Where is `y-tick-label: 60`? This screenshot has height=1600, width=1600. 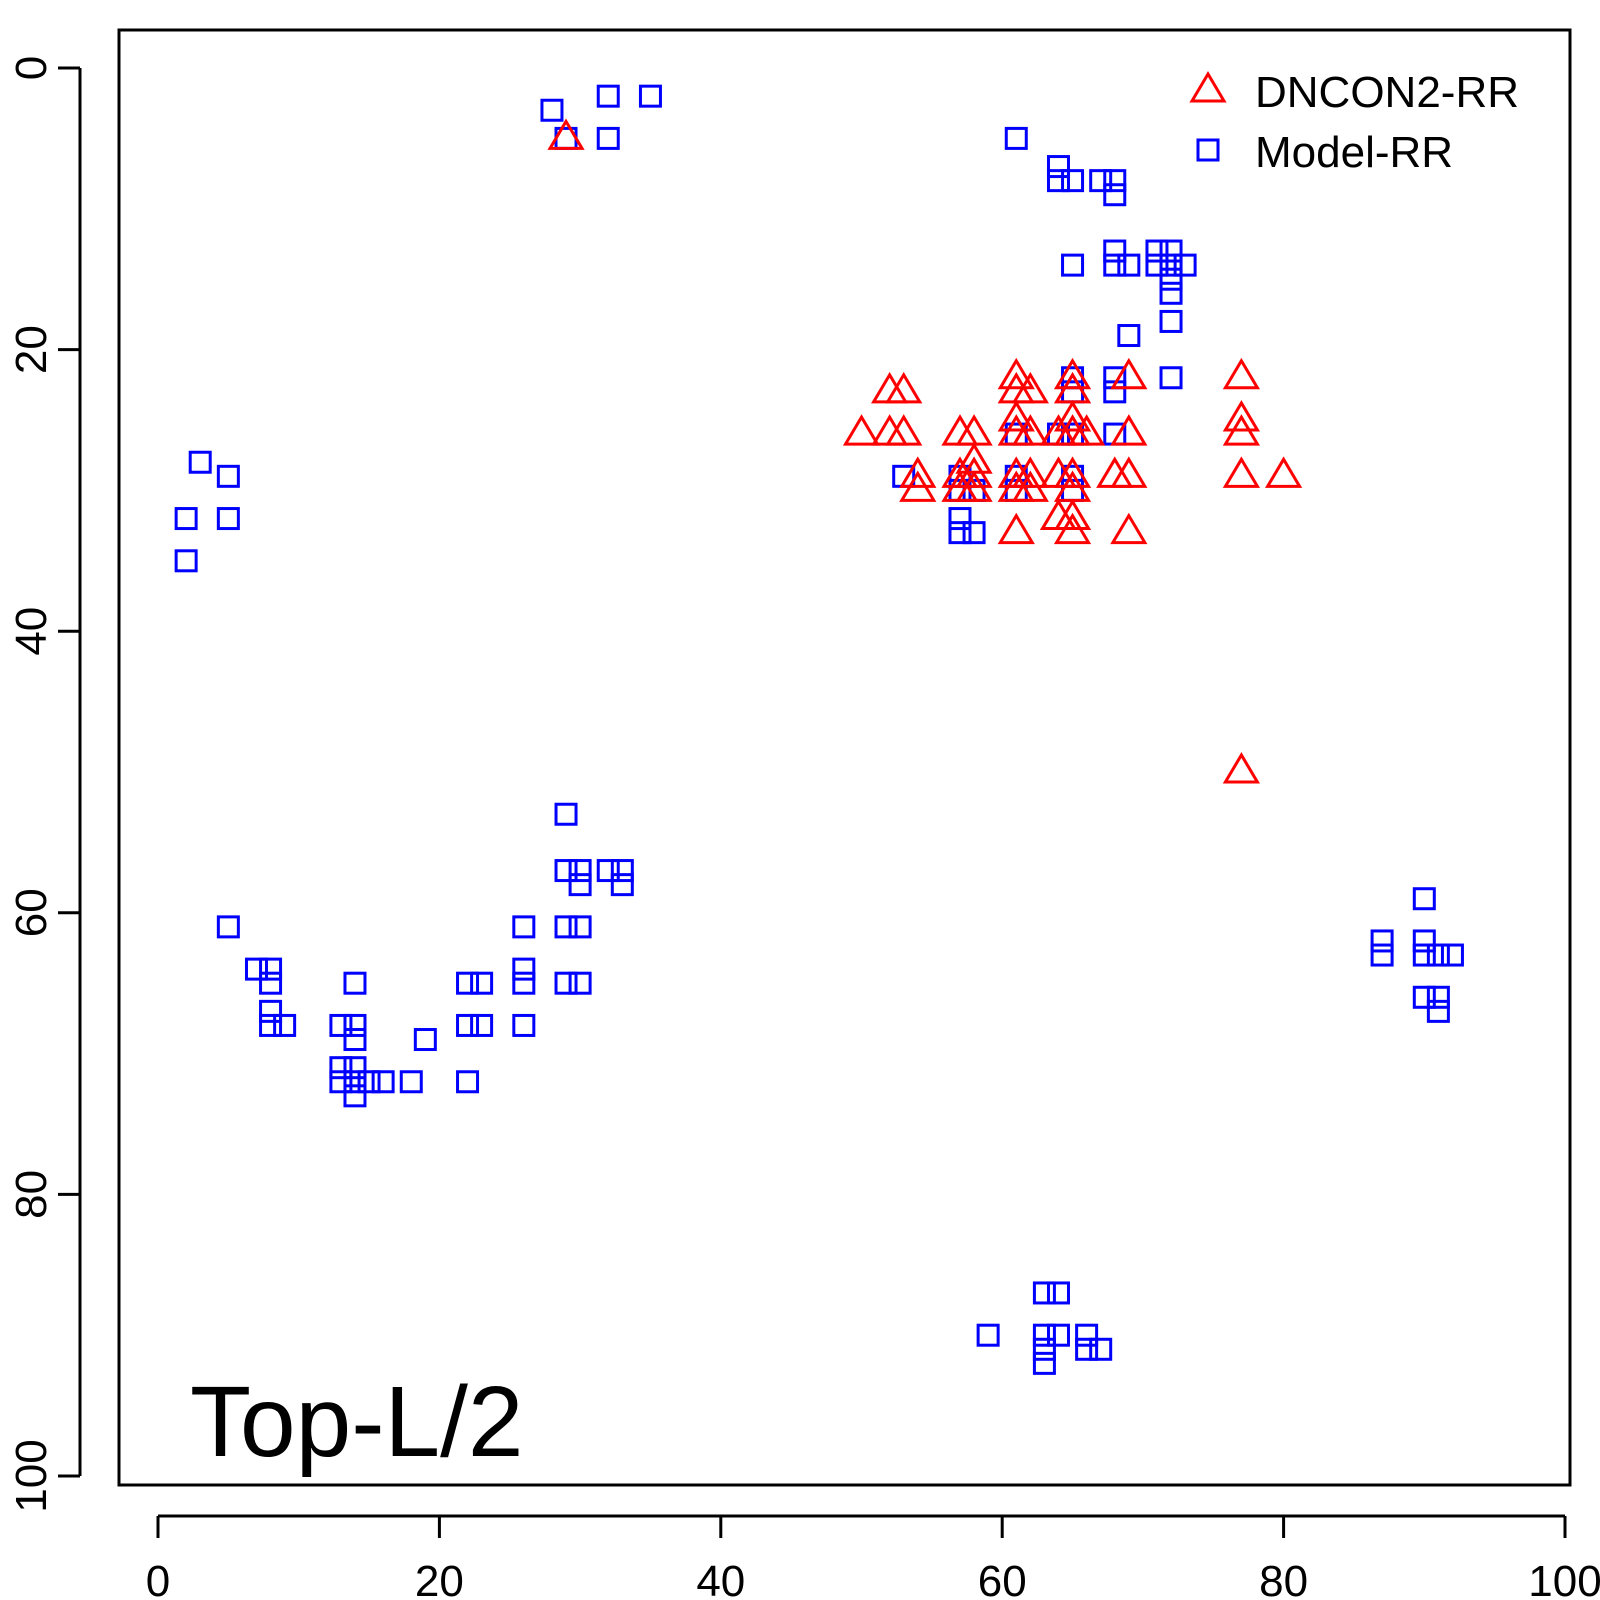
y-tick-label: 60 is located at coordinates (31, 912).